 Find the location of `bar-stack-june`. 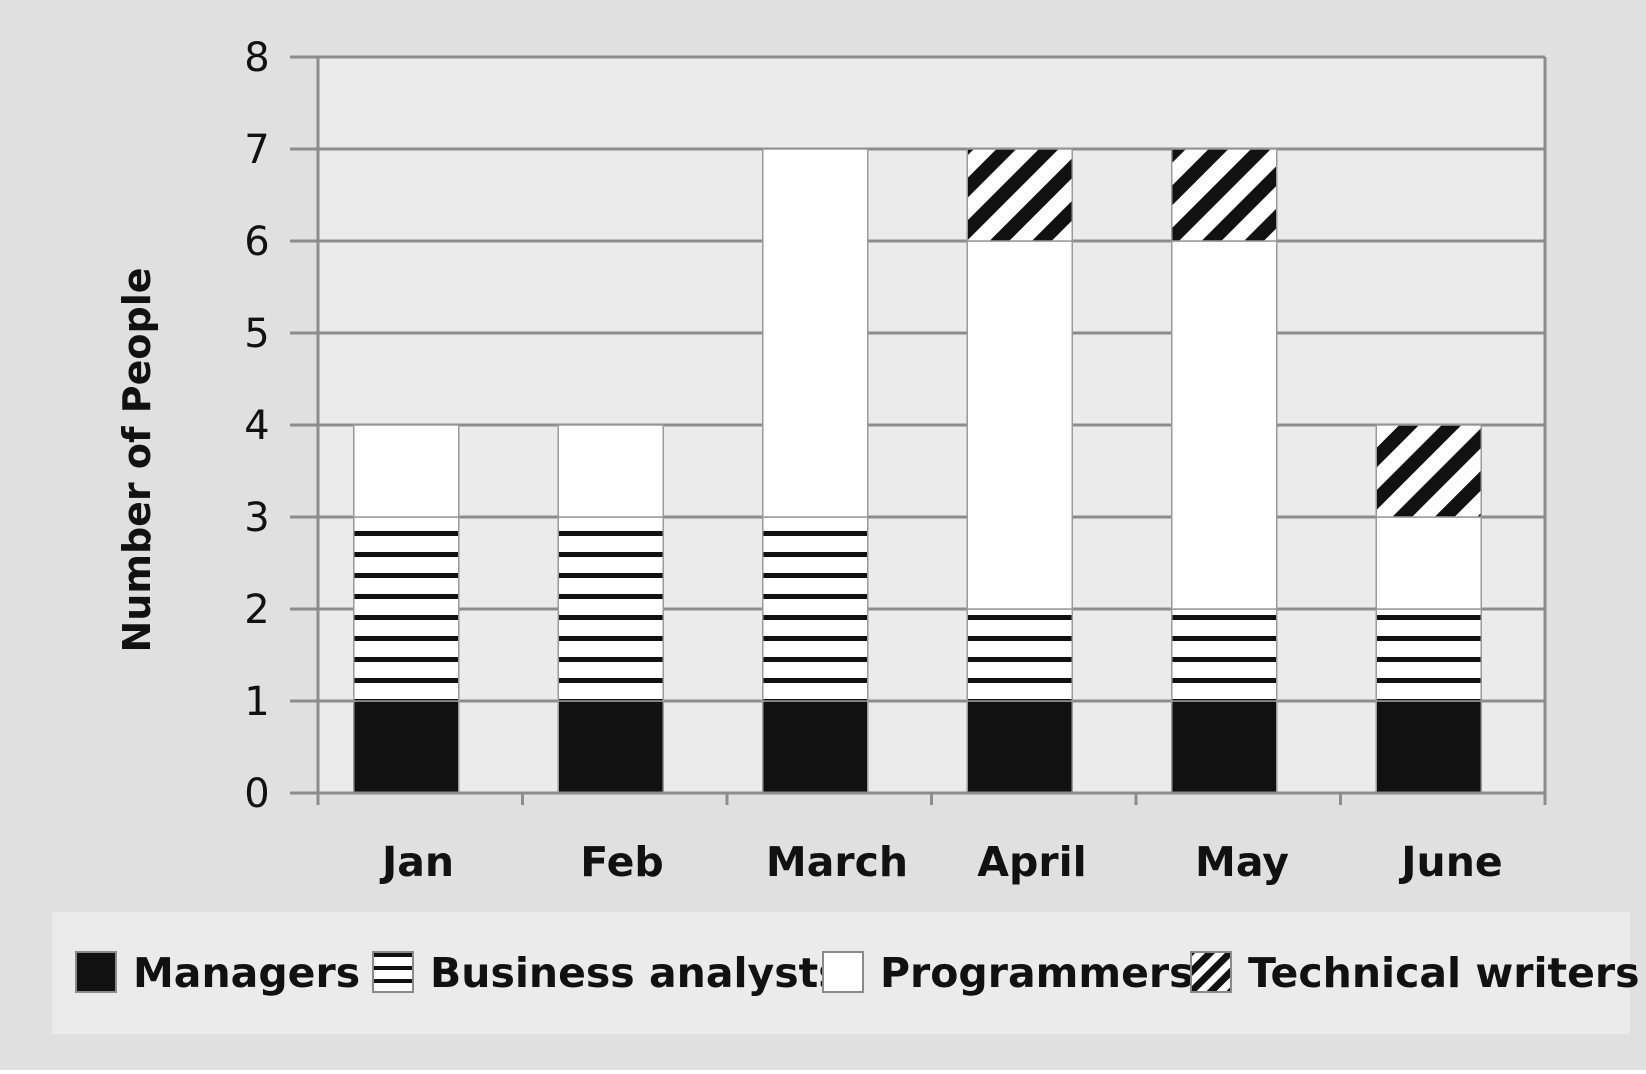

bar-stack-june is located at coordinates (1428, 609).